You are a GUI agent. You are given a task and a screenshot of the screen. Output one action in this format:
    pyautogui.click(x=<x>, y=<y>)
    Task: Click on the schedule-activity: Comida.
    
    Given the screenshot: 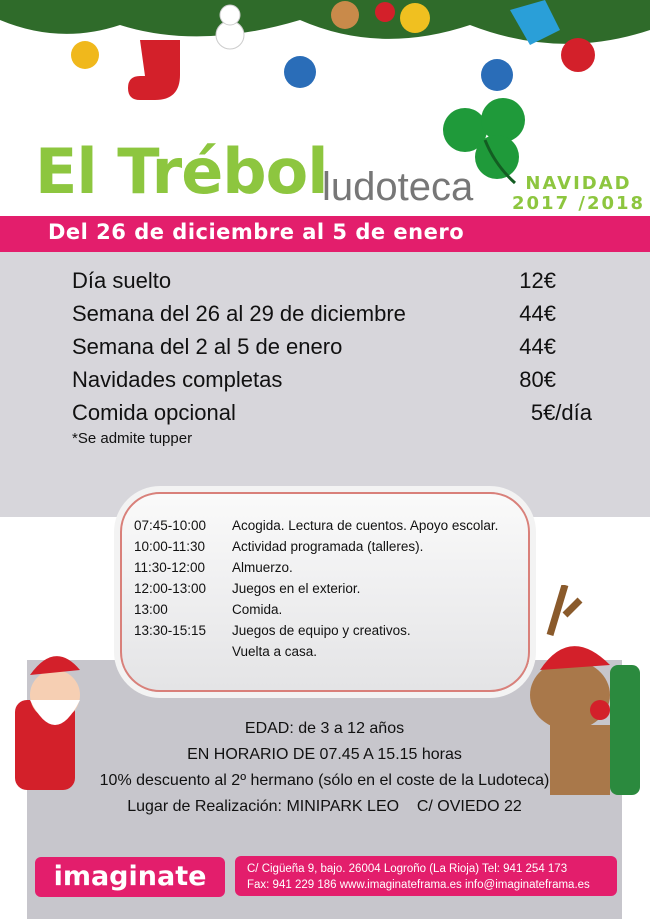 What is the action you would take?
    pyautogui.click(x=257, y=609)
    